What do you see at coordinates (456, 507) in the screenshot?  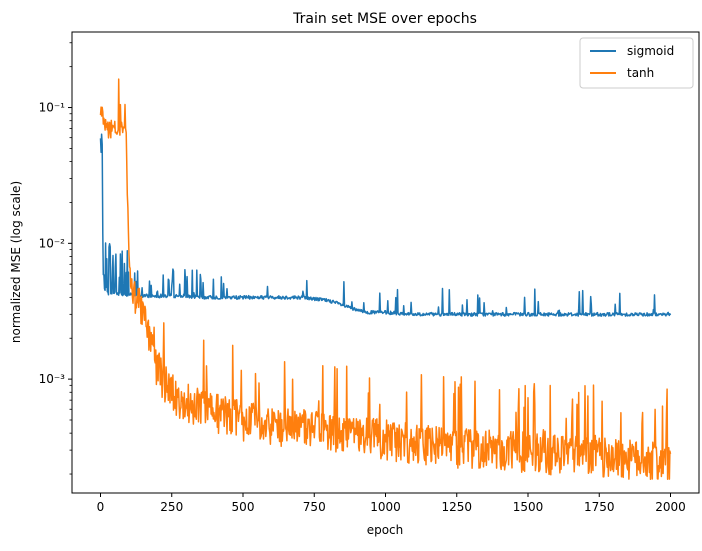 I see `x-tick-label-1250: 1250` at bounding box center [456, 507].